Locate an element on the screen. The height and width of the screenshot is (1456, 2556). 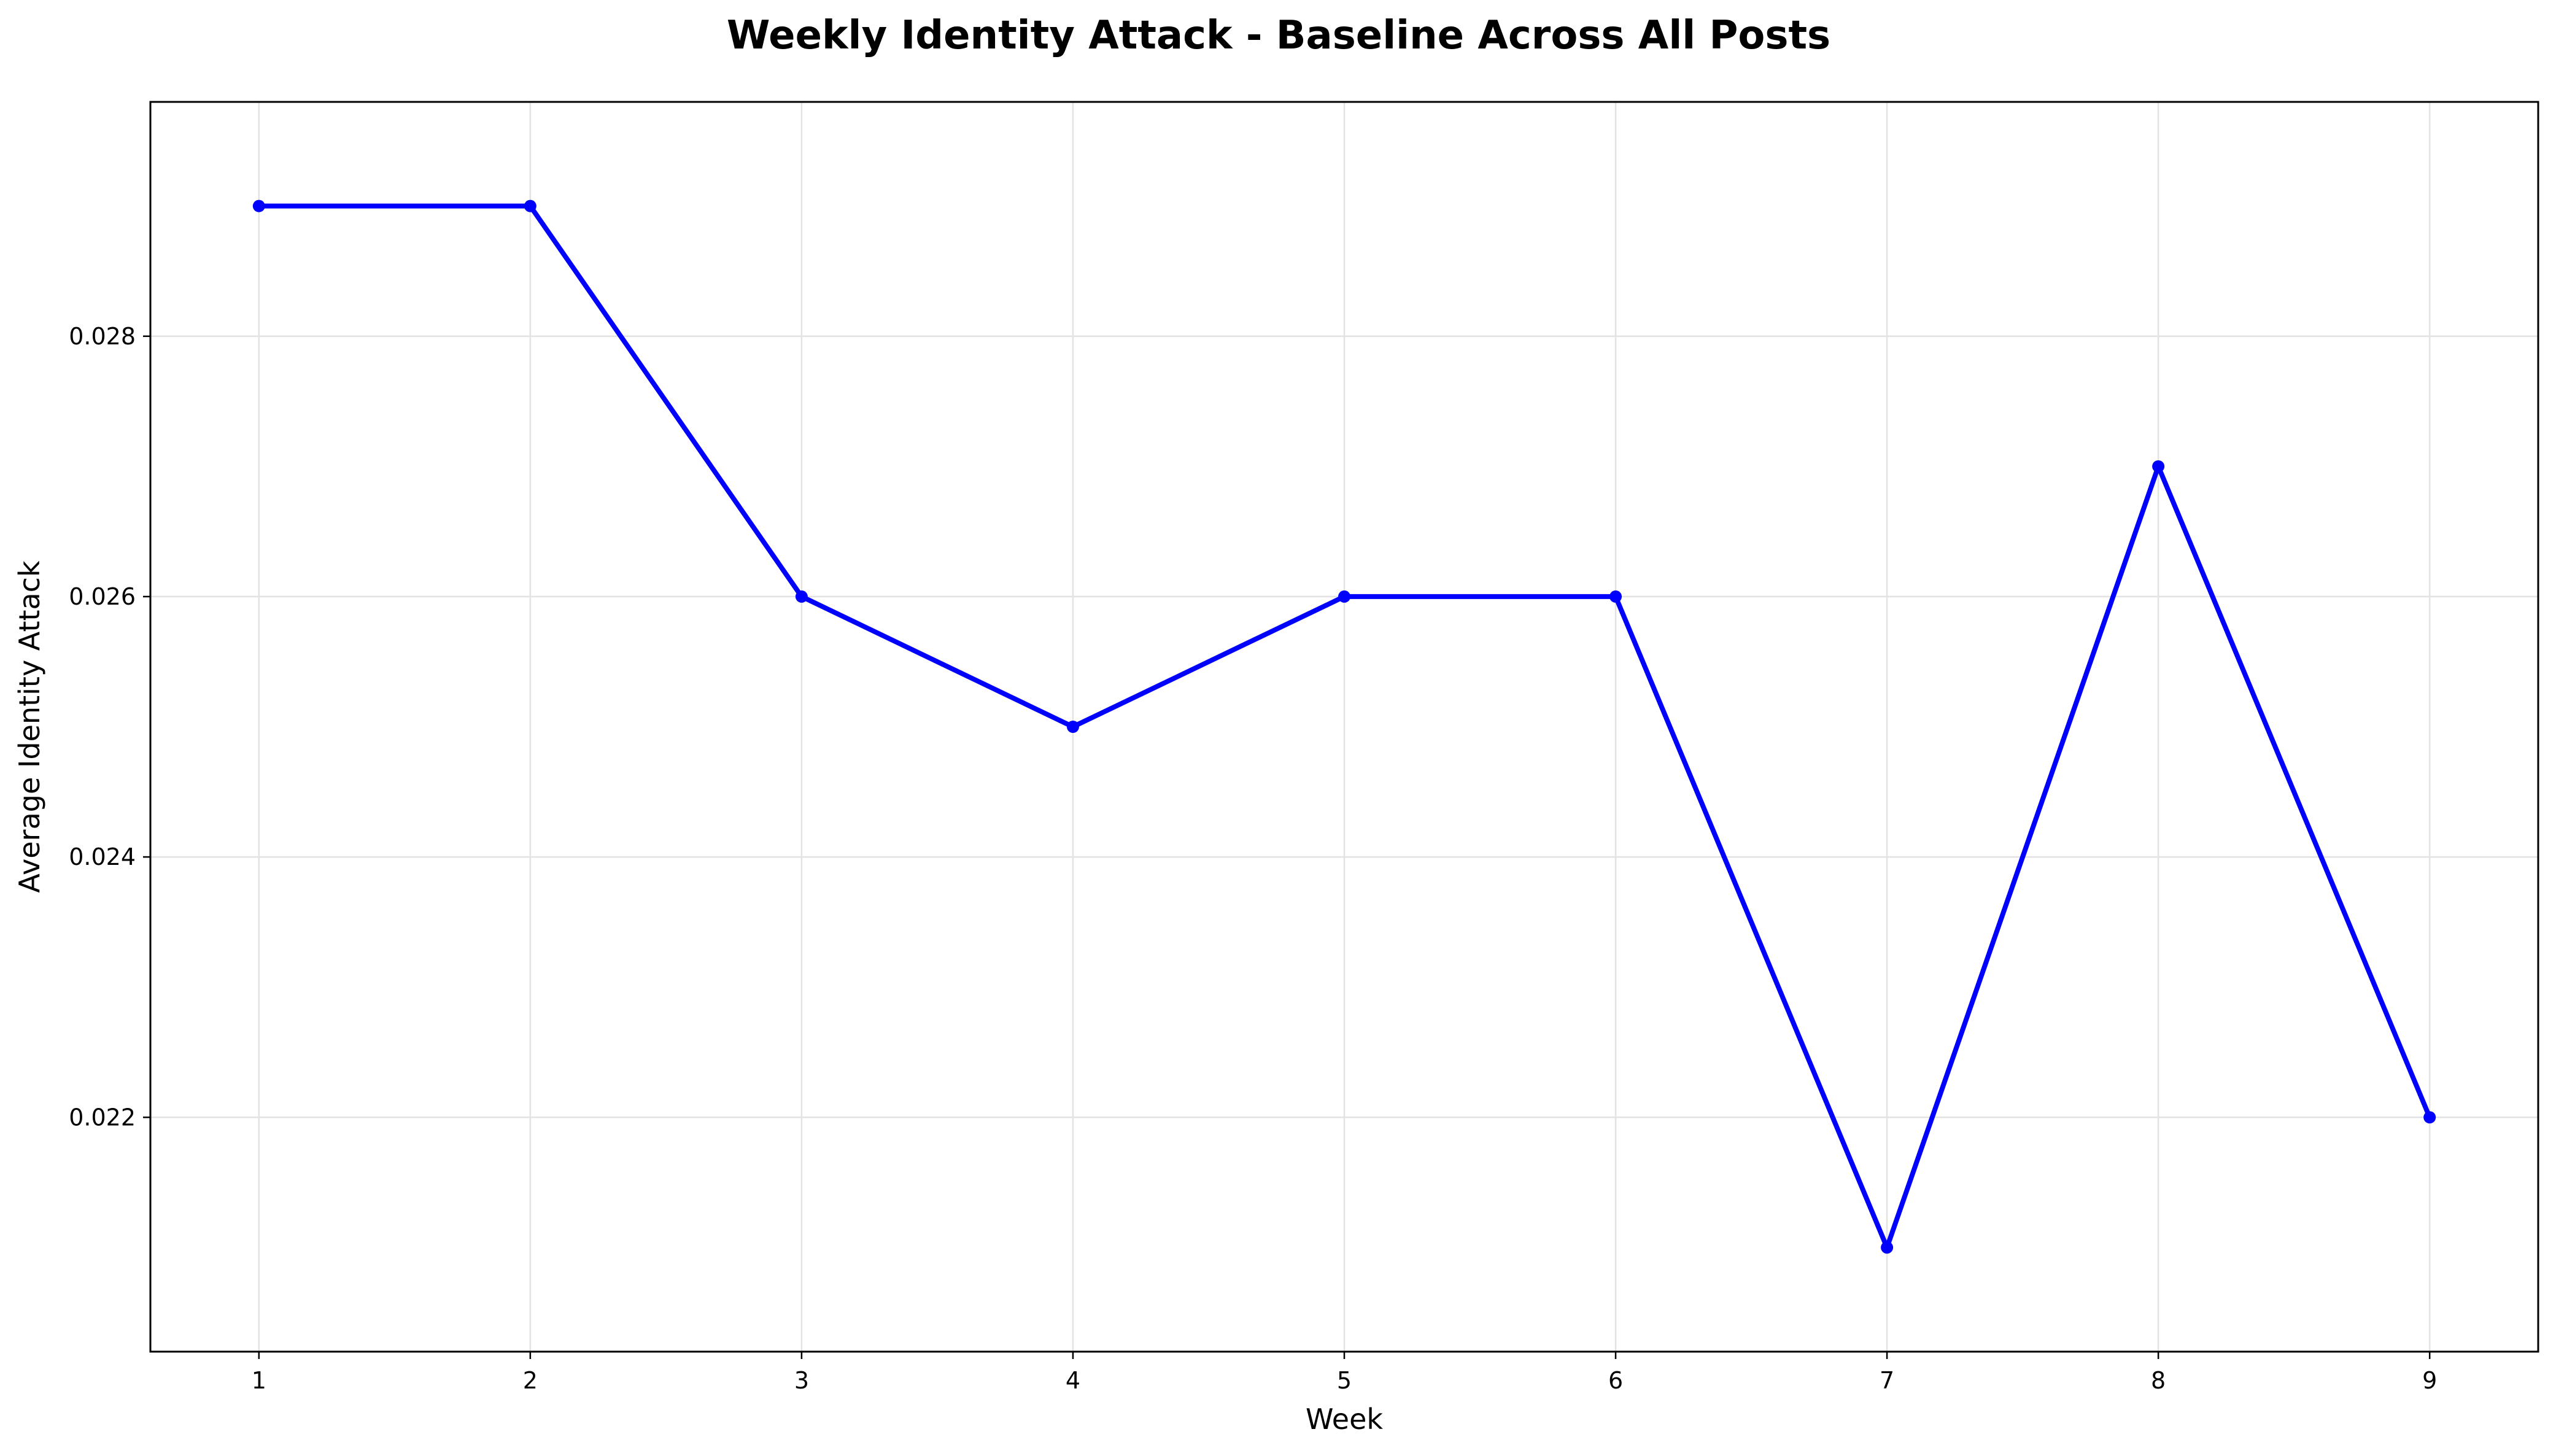
y-tick-label: 0.028 is located at coordinates (102, 336).